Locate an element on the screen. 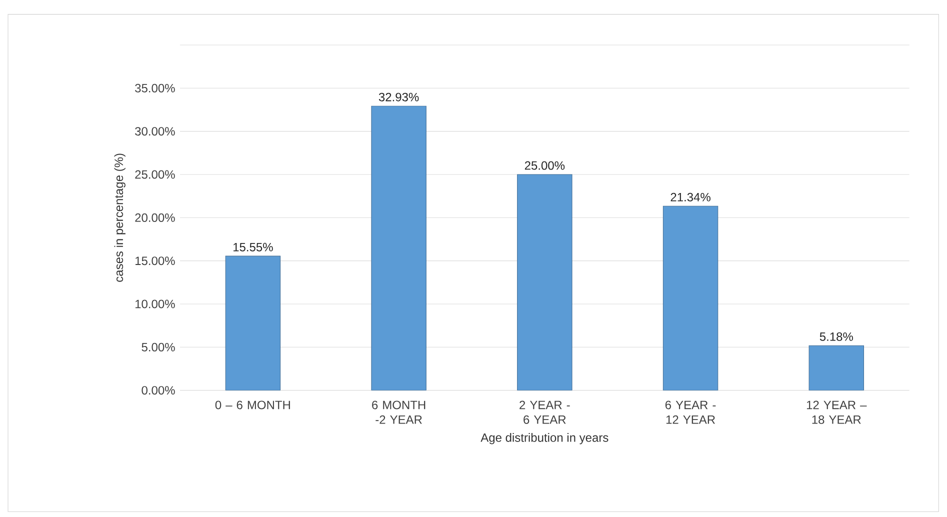 The width and height of the screenshot is (947, 517). y-tick-label: 25.00% is located at coordinates (155, 174).